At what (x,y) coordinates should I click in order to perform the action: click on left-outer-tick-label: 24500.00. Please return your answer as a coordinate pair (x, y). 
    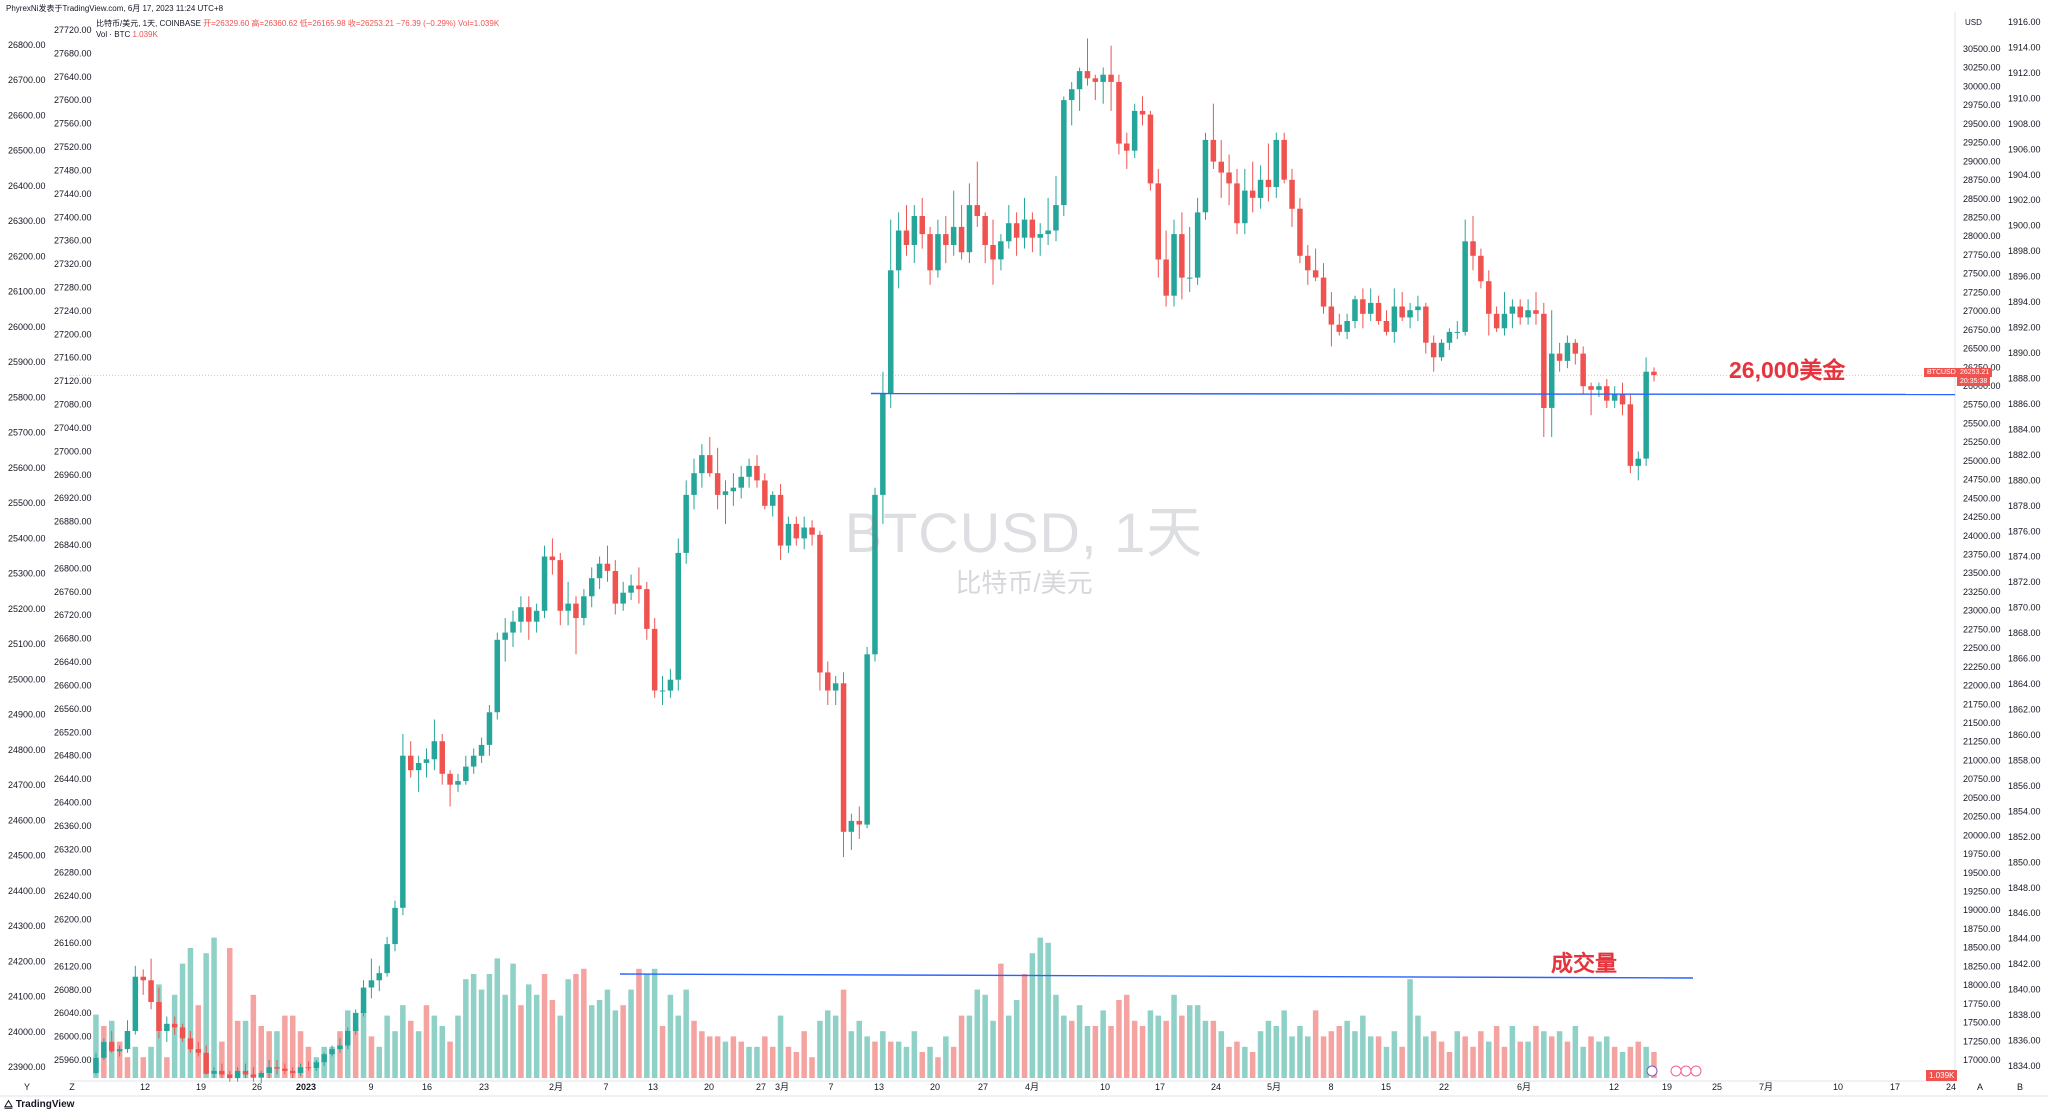
    Looking at the image, I should click on (27, 856).